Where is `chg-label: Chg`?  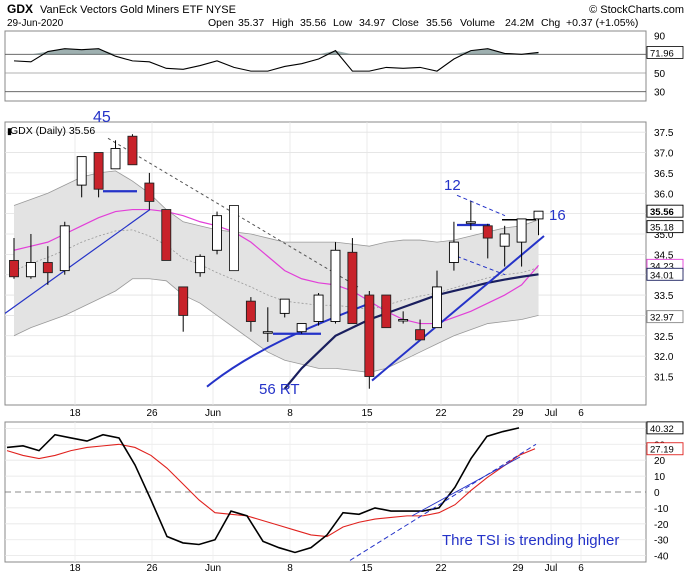 chg-label: Chg is located at coordinates (550, 23).